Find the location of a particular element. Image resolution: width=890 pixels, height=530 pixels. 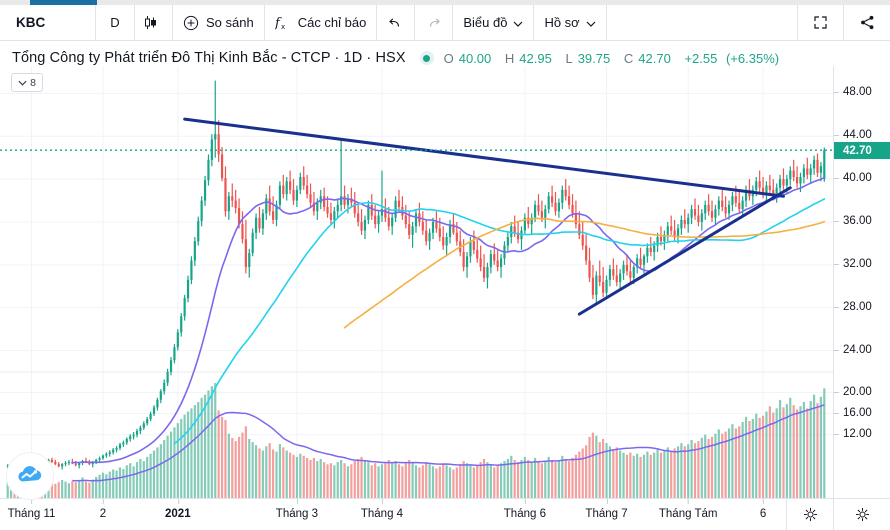

price-tick: 36.00 is located at coordinates (853, 221).